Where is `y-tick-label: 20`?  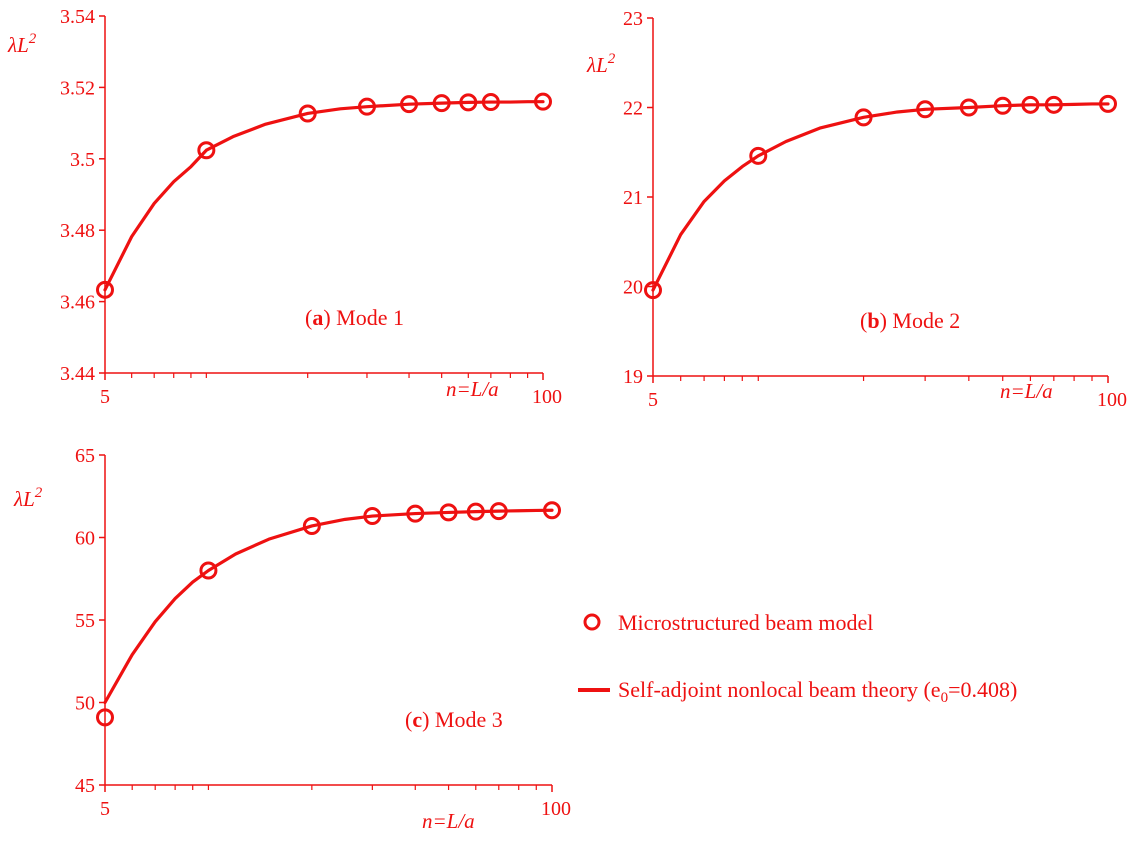
y-tick-label: 20 is located at coordinates (633, 288).